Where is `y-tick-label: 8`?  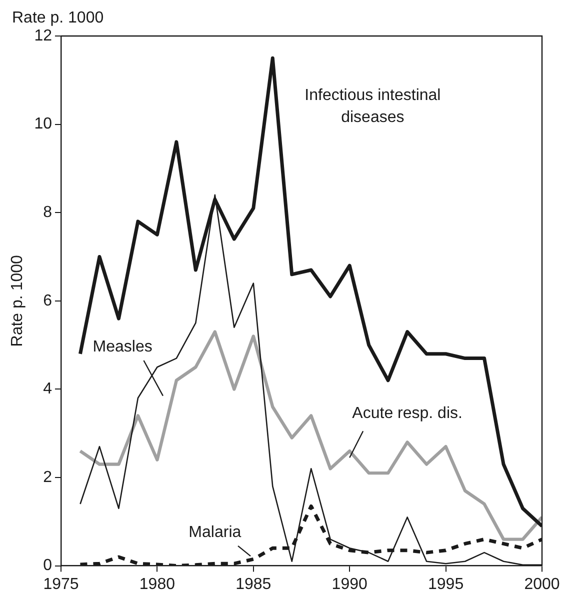 y-tick-label: 8 is located at coordinates (47, 213).